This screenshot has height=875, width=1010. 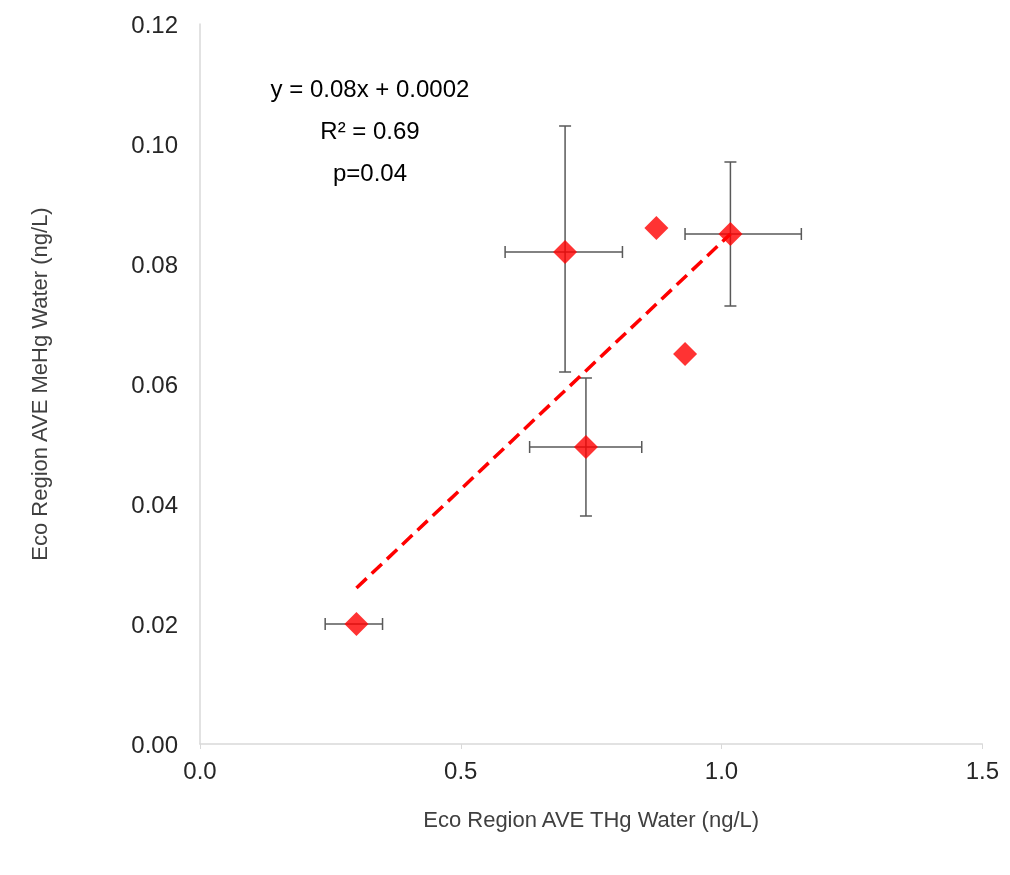 What do you see at coordinates (154, 624) in the screenshot?
I see `y-tick-label: 0.02` at bounding box center [154, 624].